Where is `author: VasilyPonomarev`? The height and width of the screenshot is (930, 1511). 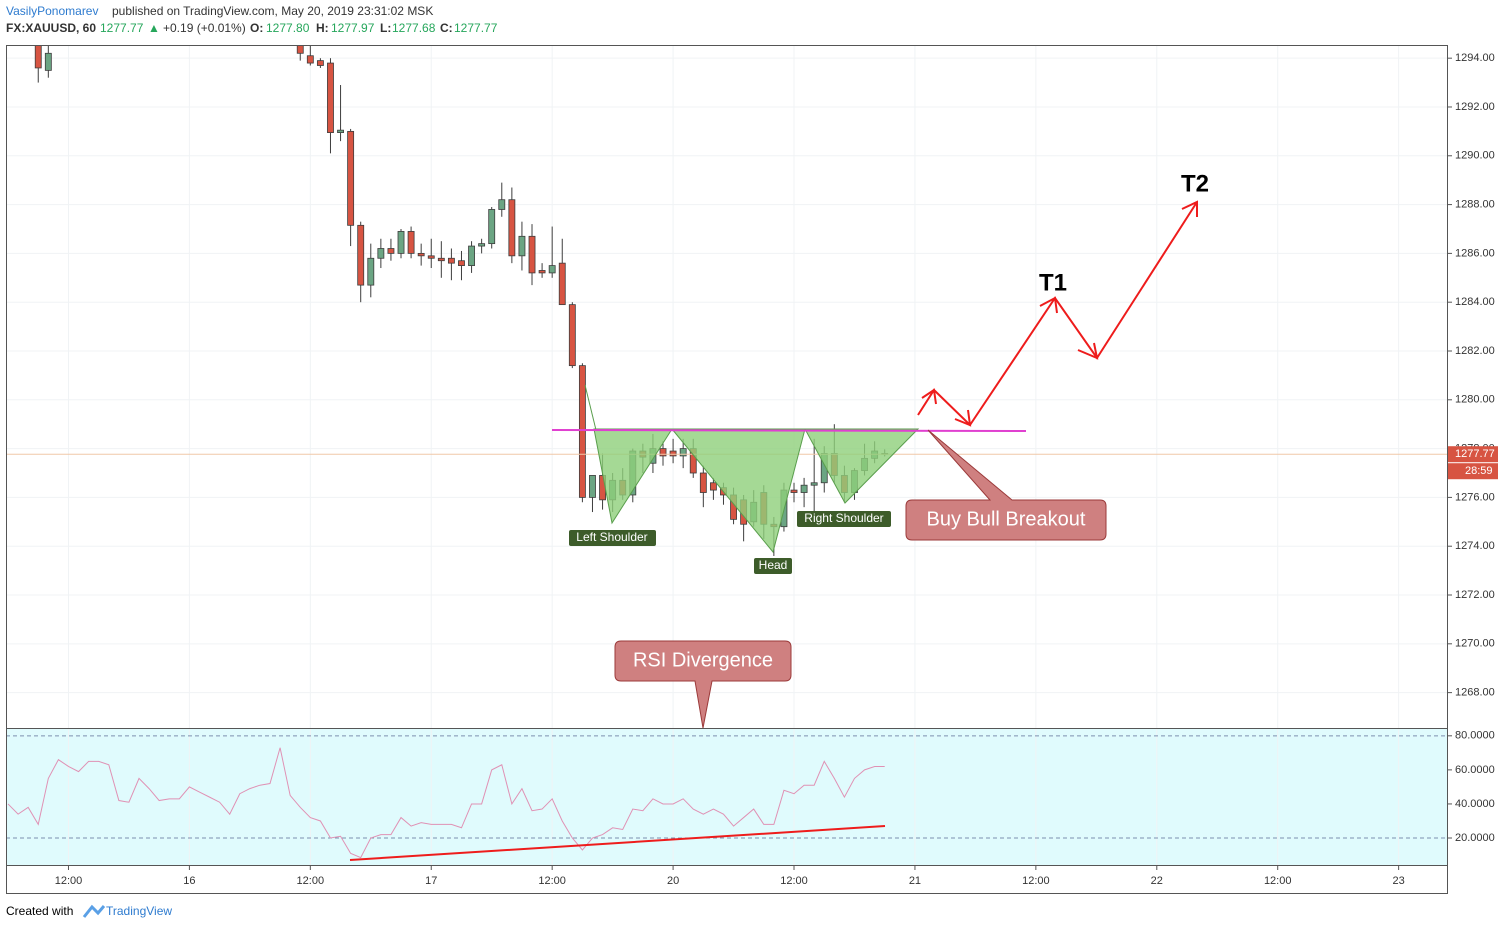 author: VasilyPonomarev is located at coordinates (52, 11).